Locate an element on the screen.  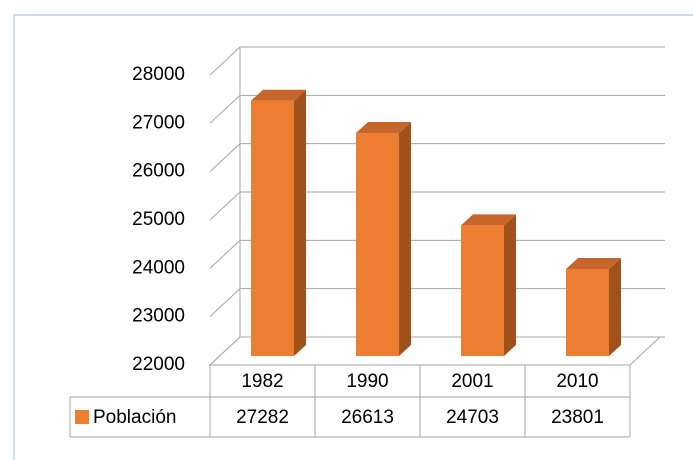
x-tick-label: 1982 is located at coordinates (262, 381).